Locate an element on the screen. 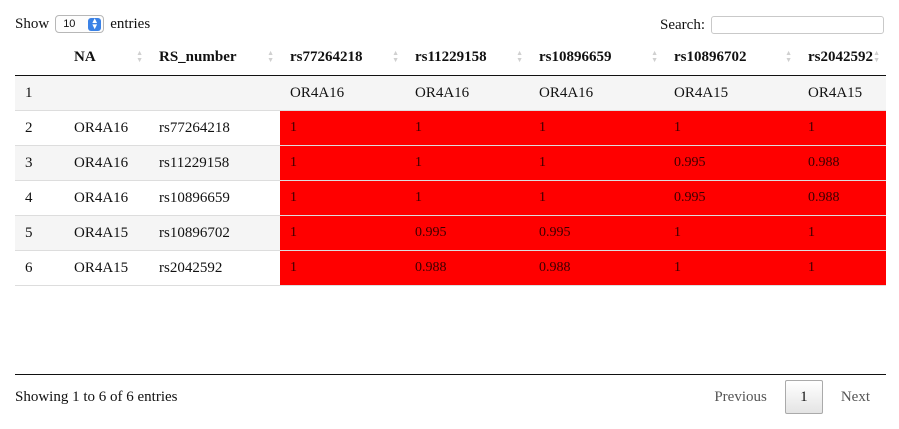 The width and height of the screenshot is (899, 429). column-header-label: rs10896702 is located at coordinates (710, 56).